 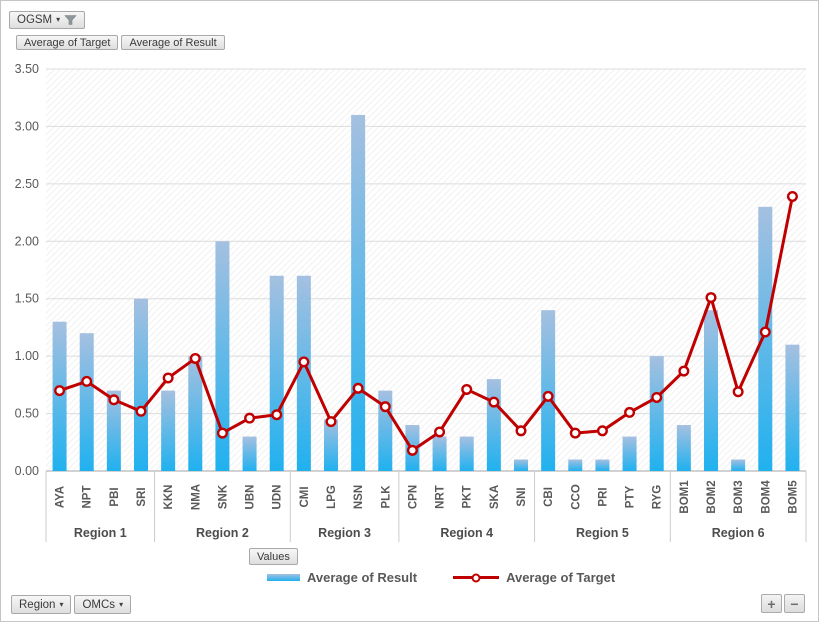 What do you see at coordinates (575, 433) in the screenshot?
I see `marker-CCO` at bounding box center [575, 433].